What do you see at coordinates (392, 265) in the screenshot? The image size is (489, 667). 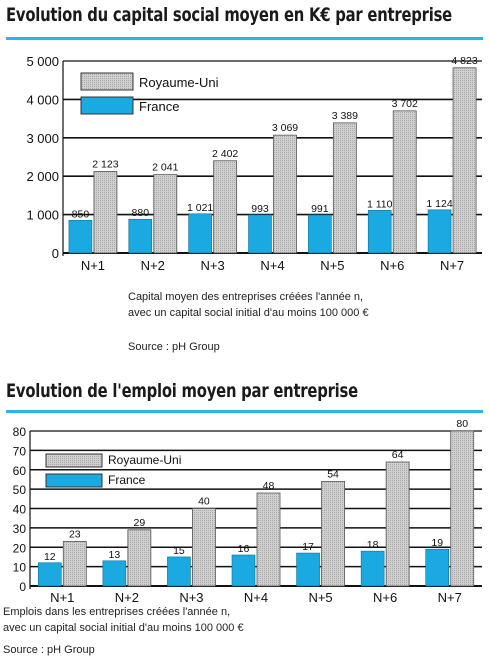 I see `chart1-category-label: N+6` at bounding box center [392, 265].